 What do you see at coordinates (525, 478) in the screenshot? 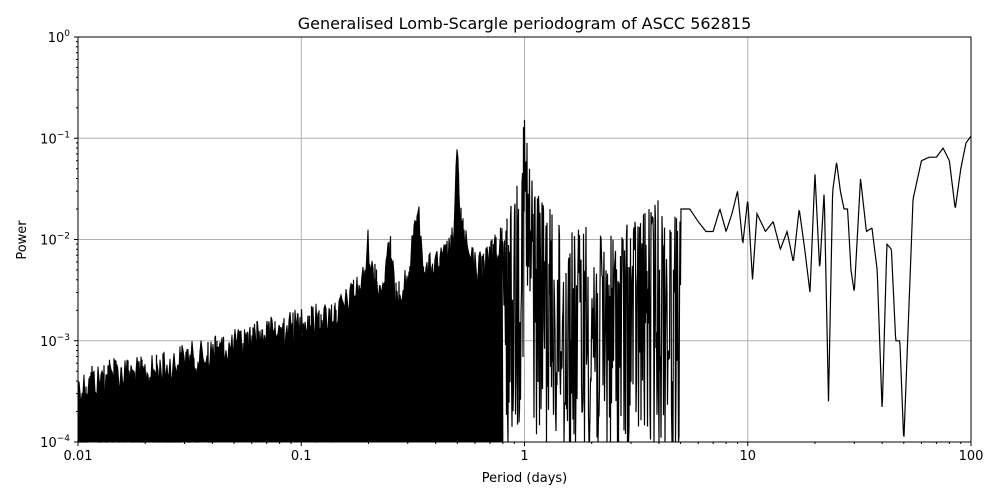
I see `x-axis-label: Period (days)` at bounding box center [525, 478].